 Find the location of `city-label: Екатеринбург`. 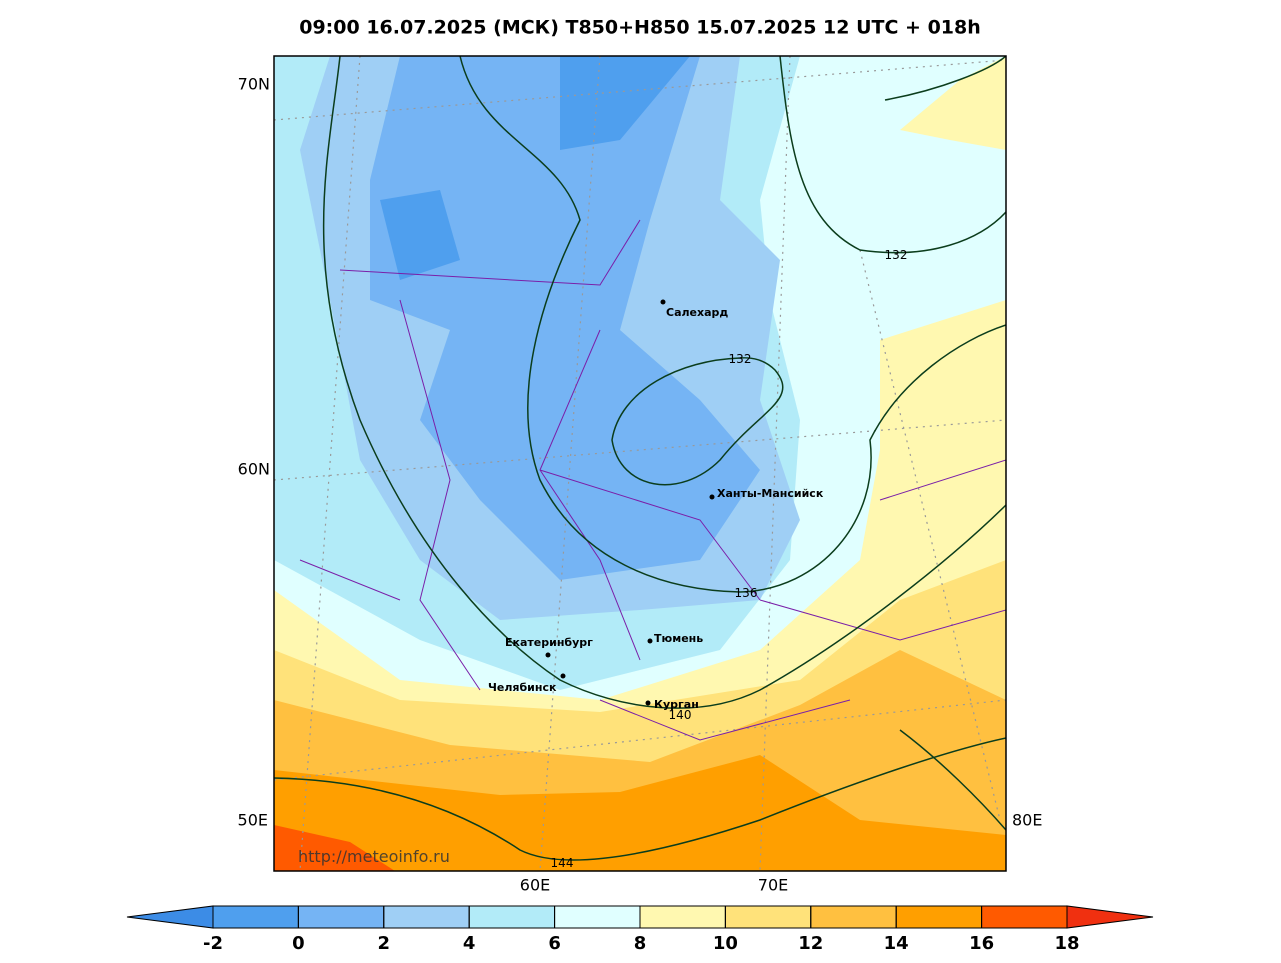

city-label: Екатеринбург is located at coordinates (549, 642).